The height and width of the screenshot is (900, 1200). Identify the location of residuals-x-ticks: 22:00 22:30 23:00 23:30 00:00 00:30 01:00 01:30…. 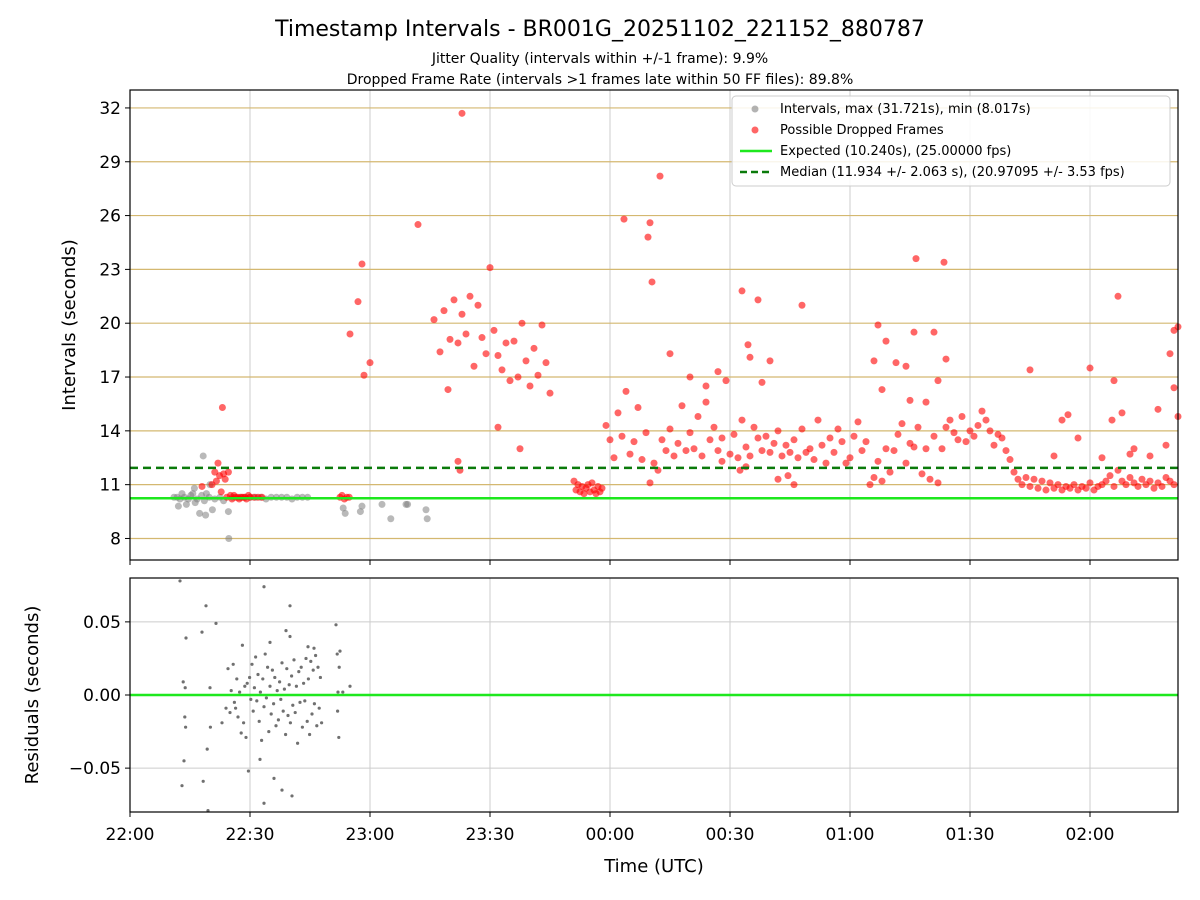
(610, 828).